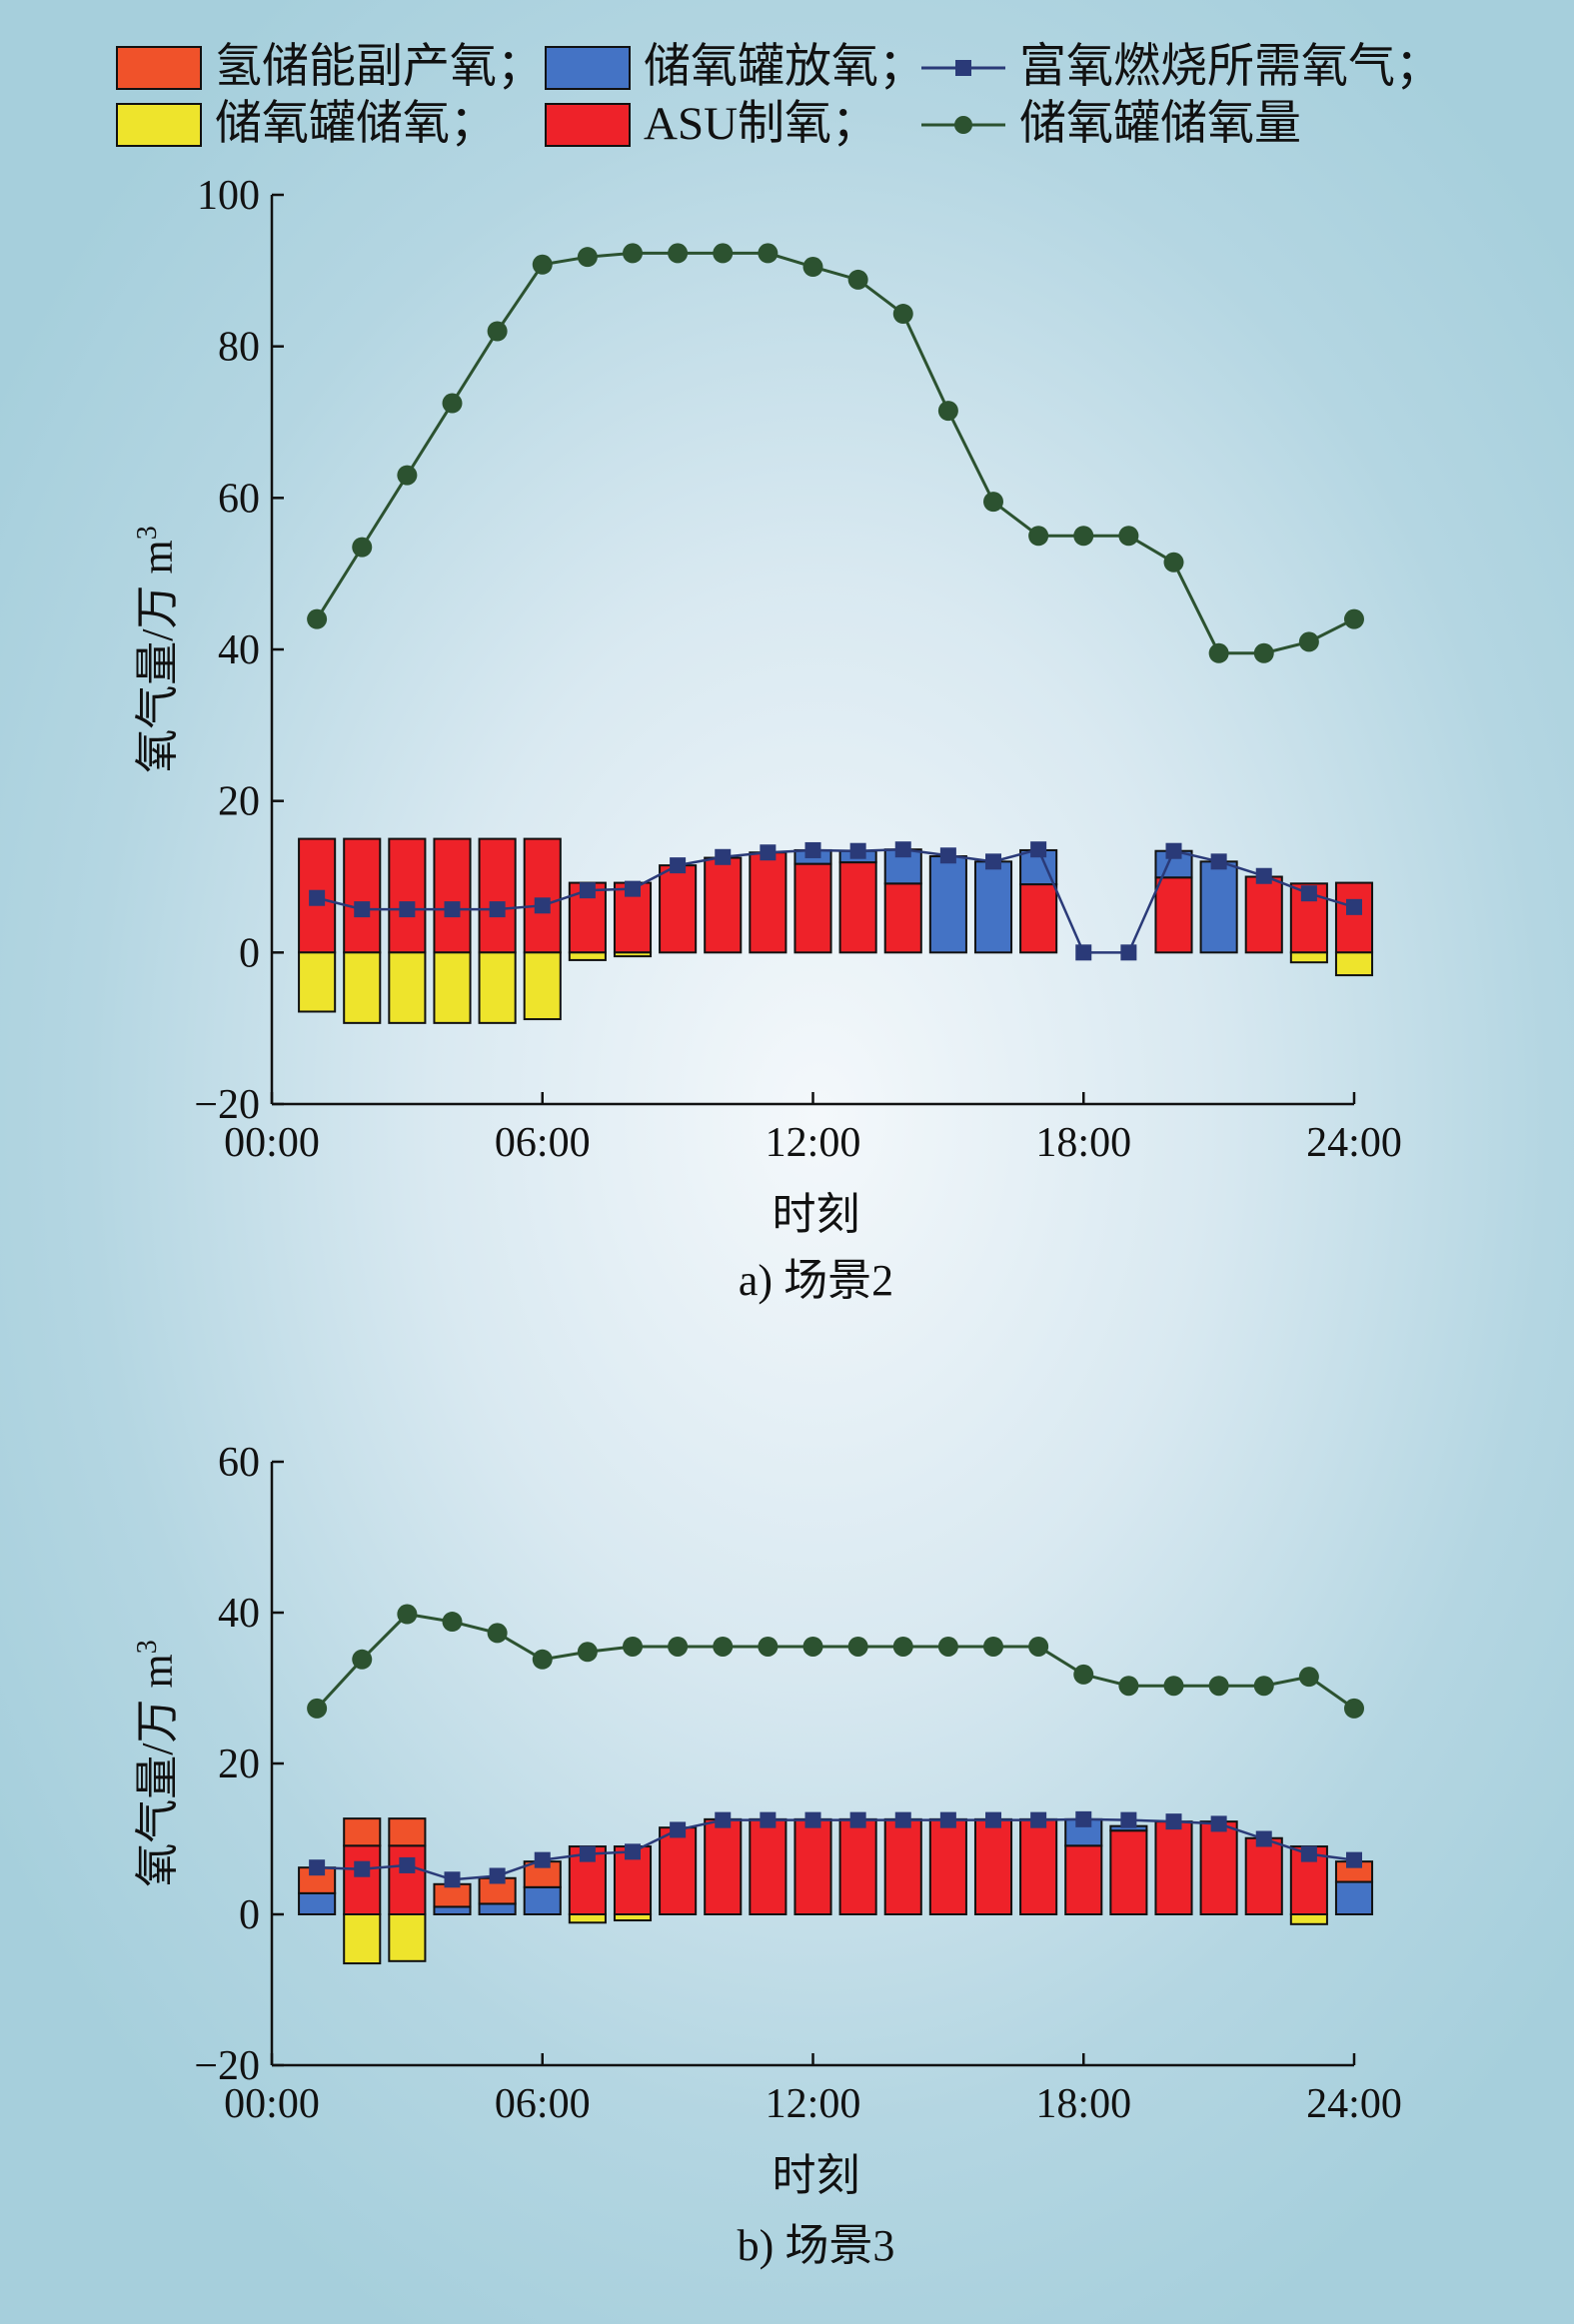  Describe the element at coordinates (947, 904) in the screenshot. I see `bar-储氧罐放氧-15` at that location.